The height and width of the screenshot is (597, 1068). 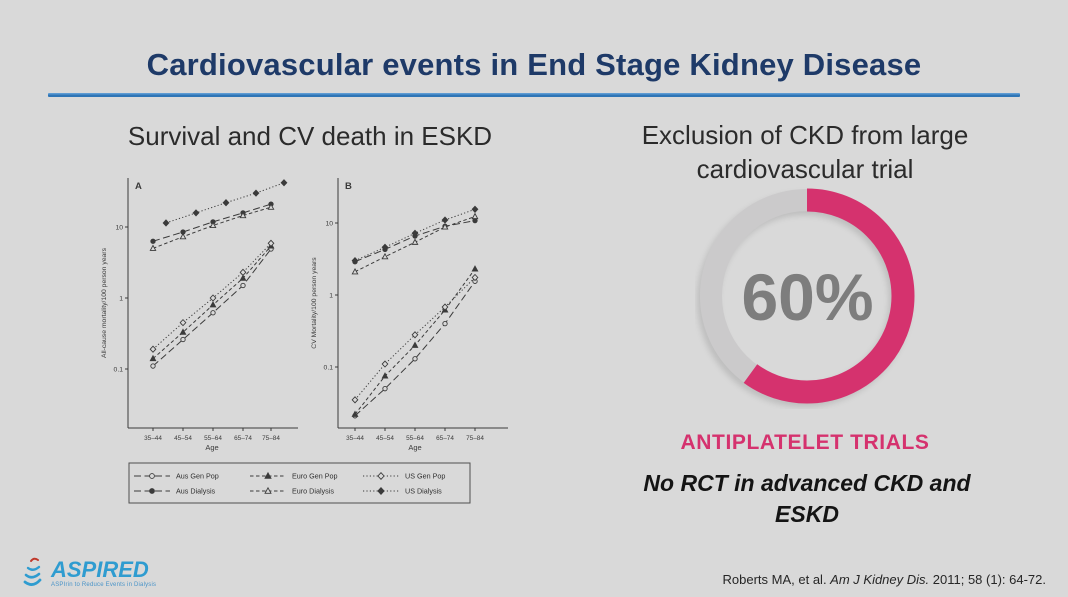 I want to click on aspired-logo-tagline: ASPIrin to Reduce Events in Dialysis, so click(x=104, y=585).